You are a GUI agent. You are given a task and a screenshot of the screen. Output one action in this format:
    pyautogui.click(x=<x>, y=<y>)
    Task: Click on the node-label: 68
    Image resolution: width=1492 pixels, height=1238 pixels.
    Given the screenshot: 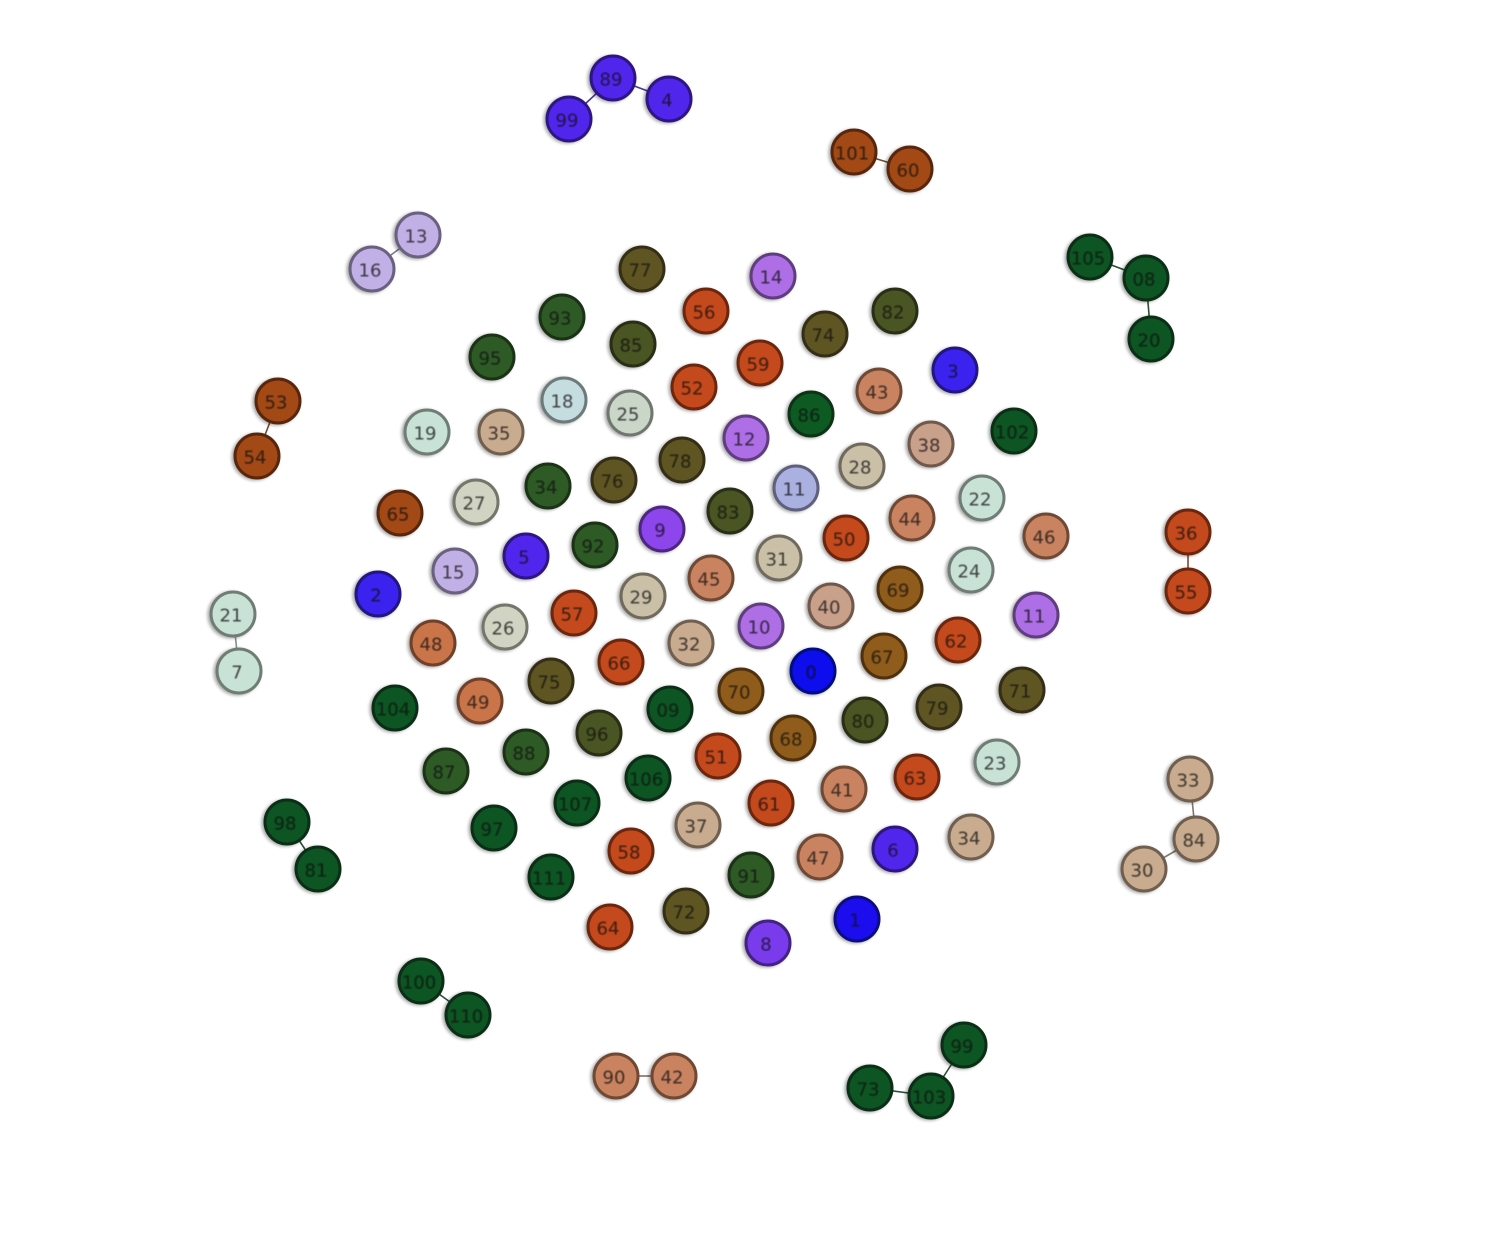 What is the action you would take?
    pyautogui.click(x=791, y=740)
    